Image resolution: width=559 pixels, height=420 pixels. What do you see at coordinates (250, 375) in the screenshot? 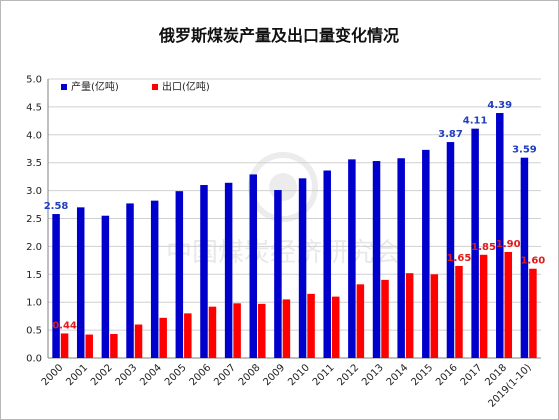
I see `x-tick-label: 2008` at bounding box center [250, 375].